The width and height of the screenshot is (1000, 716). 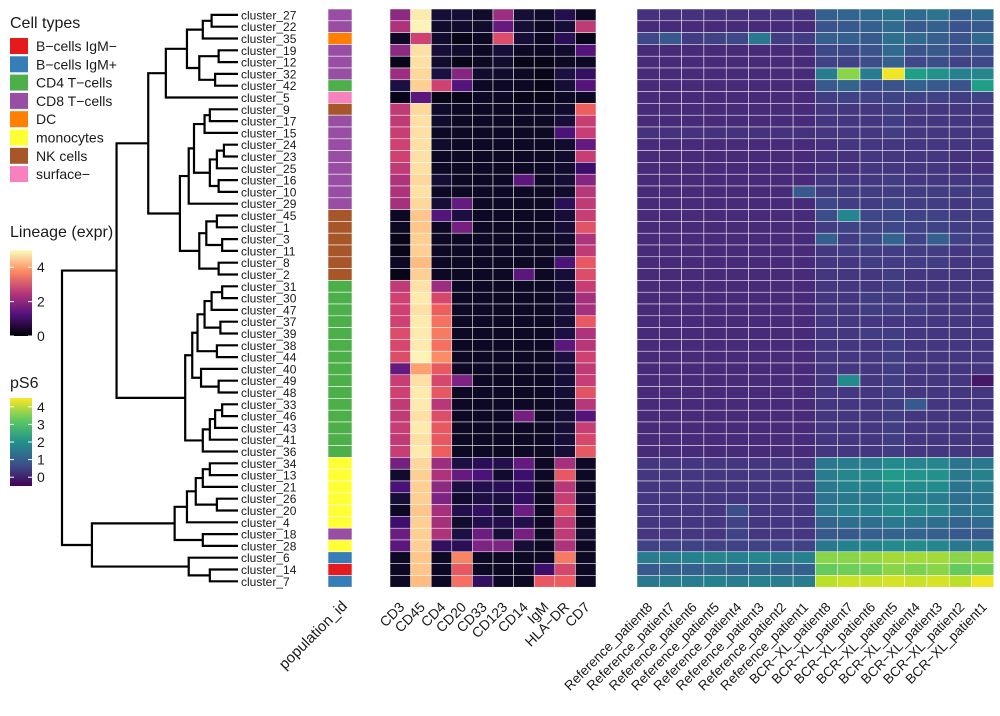 What do you see at coordinates (577, 614) in the screenshot?
I see `lineage-marker-label: CD7` at bounding box center [577, 614].